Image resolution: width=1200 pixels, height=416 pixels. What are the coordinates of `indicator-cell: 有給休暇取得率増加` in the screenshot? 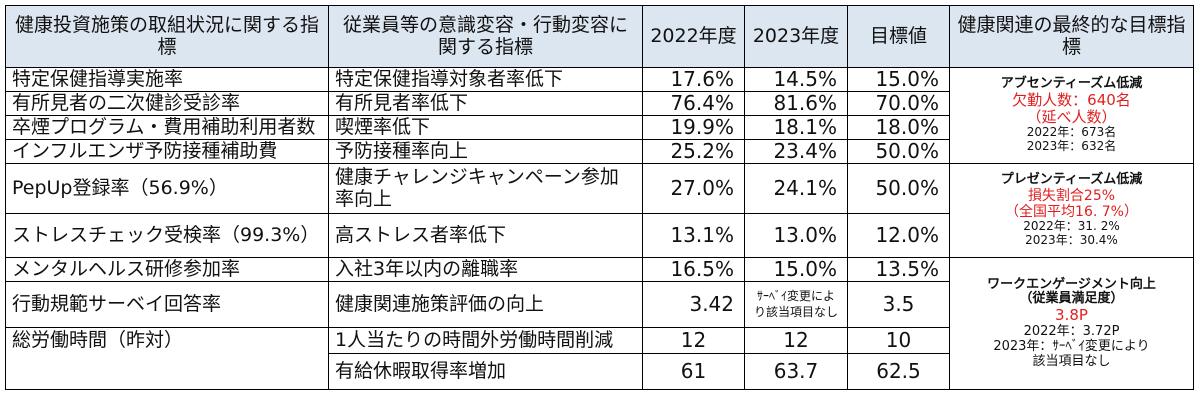 It's located at (485, 371).